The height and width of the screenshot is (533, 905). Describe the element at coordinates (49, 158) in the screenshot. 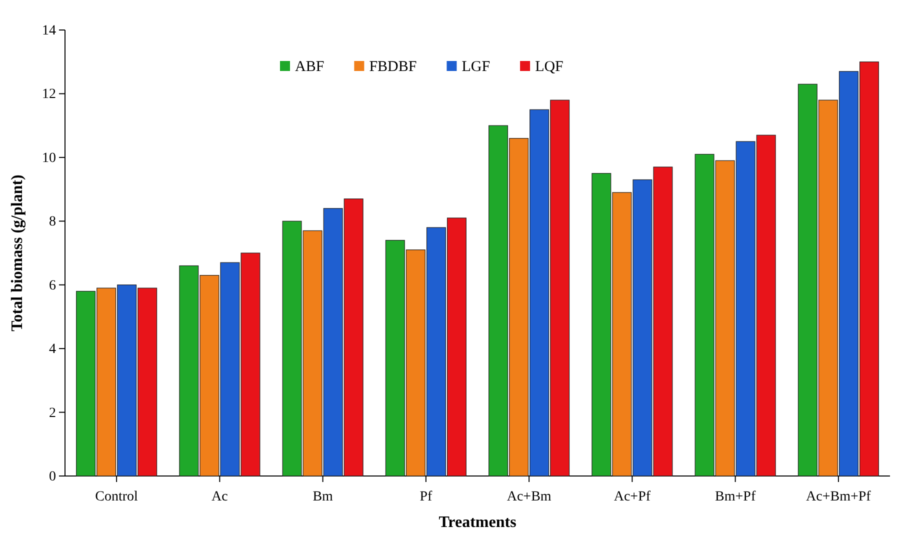

I see `y-tick-label: 10` at that location.